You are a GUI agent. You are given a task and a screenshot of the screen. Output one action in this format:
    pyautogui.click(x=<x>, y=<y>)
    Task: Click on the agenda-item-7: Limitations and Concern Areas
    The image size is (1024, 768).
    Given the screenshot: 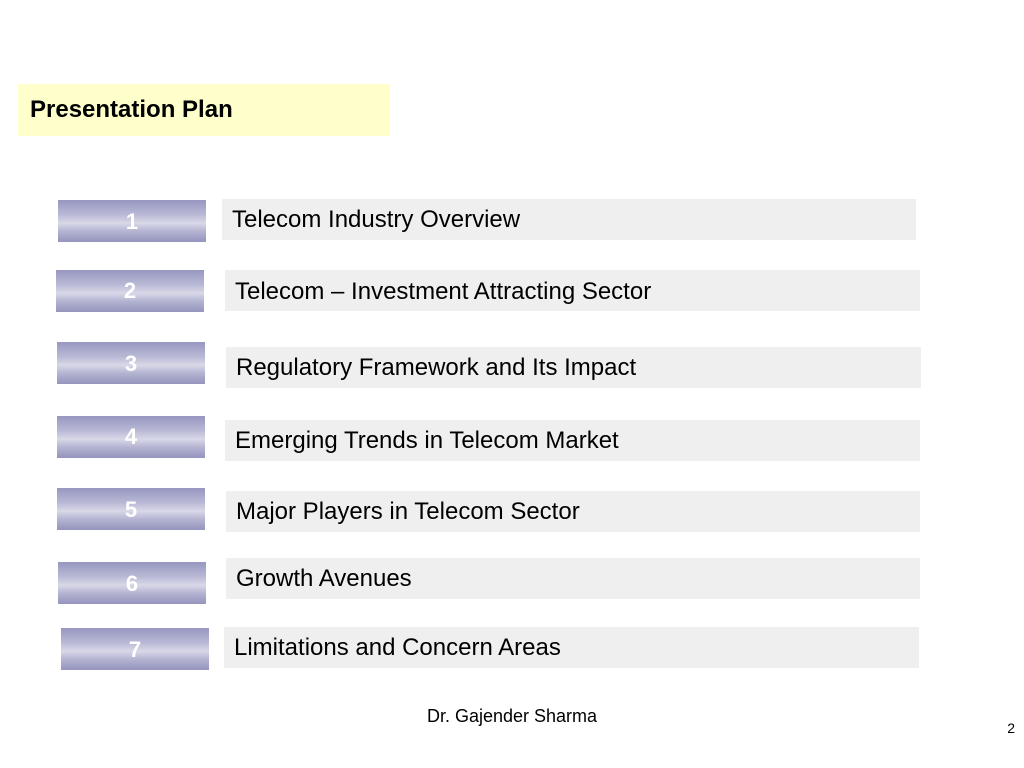 What is the action you would take?
    pyautogui.click(x=571, y=647)
    